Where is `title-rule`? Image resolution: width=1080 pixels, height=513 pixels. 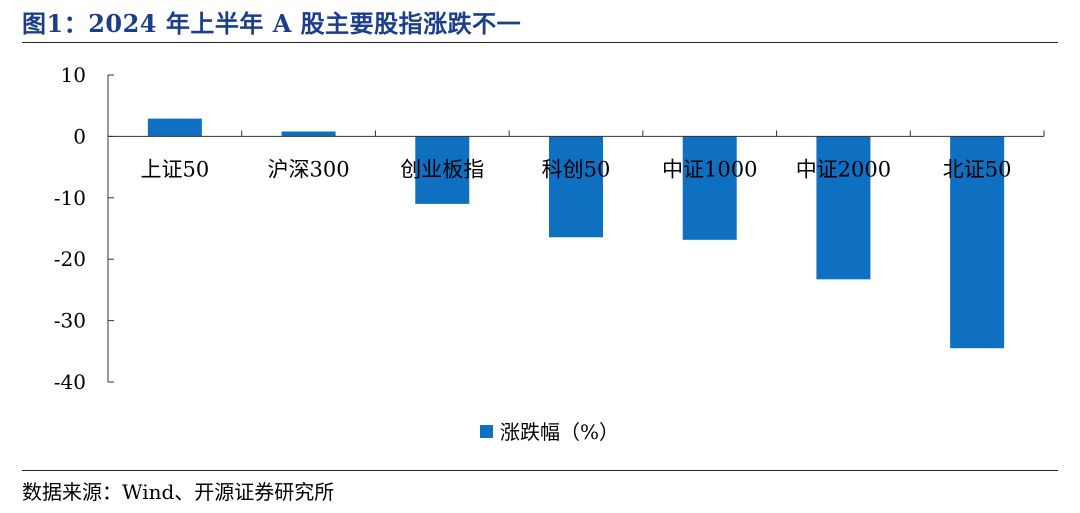
title-rule is located at coordinates (540, 42).